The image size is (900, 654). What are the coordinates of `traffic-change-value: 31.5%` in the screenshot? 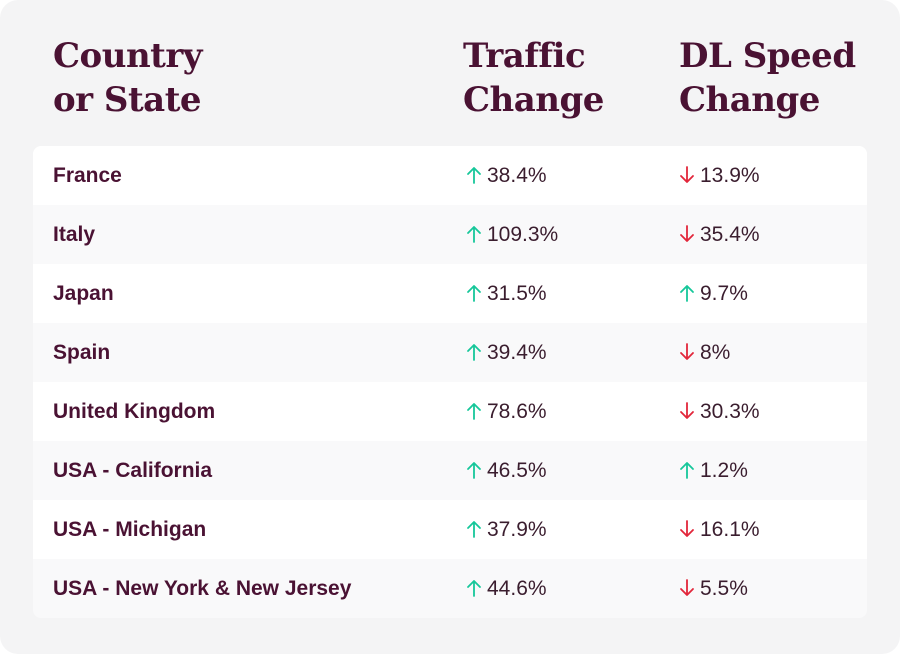 It's located at (517, 293).